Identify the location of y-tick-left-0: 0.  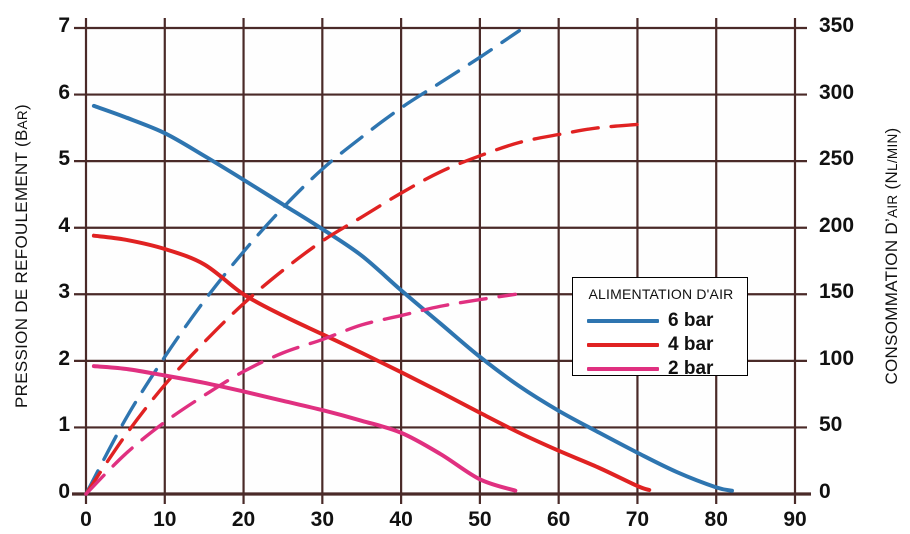
(64, 491).